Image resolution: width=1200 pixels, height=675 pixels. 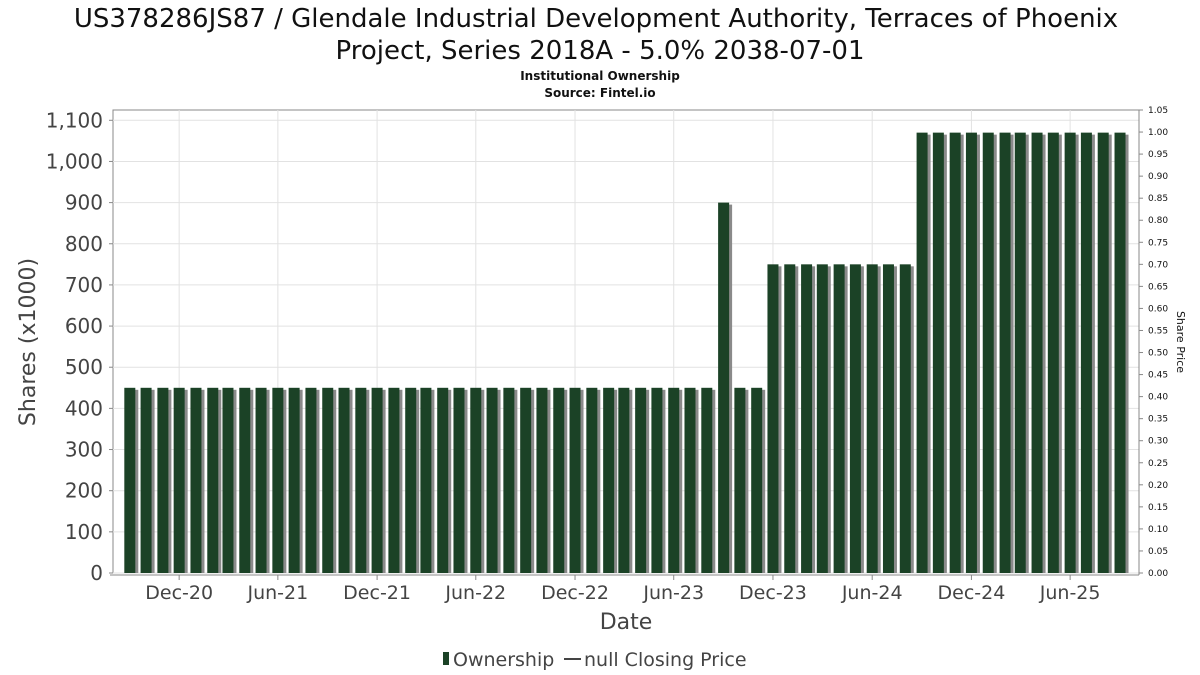 I want to click on legend: Ownership null Closing Price, so click(x=595, y=660).